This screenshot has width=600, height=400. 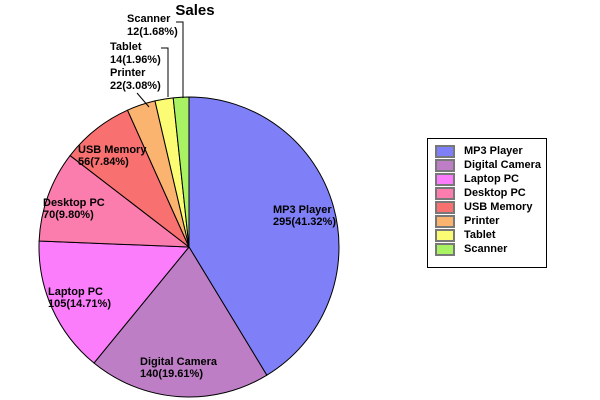 I want to click on slice-label-value: 14(1.96%), so click(x=135, y=60).